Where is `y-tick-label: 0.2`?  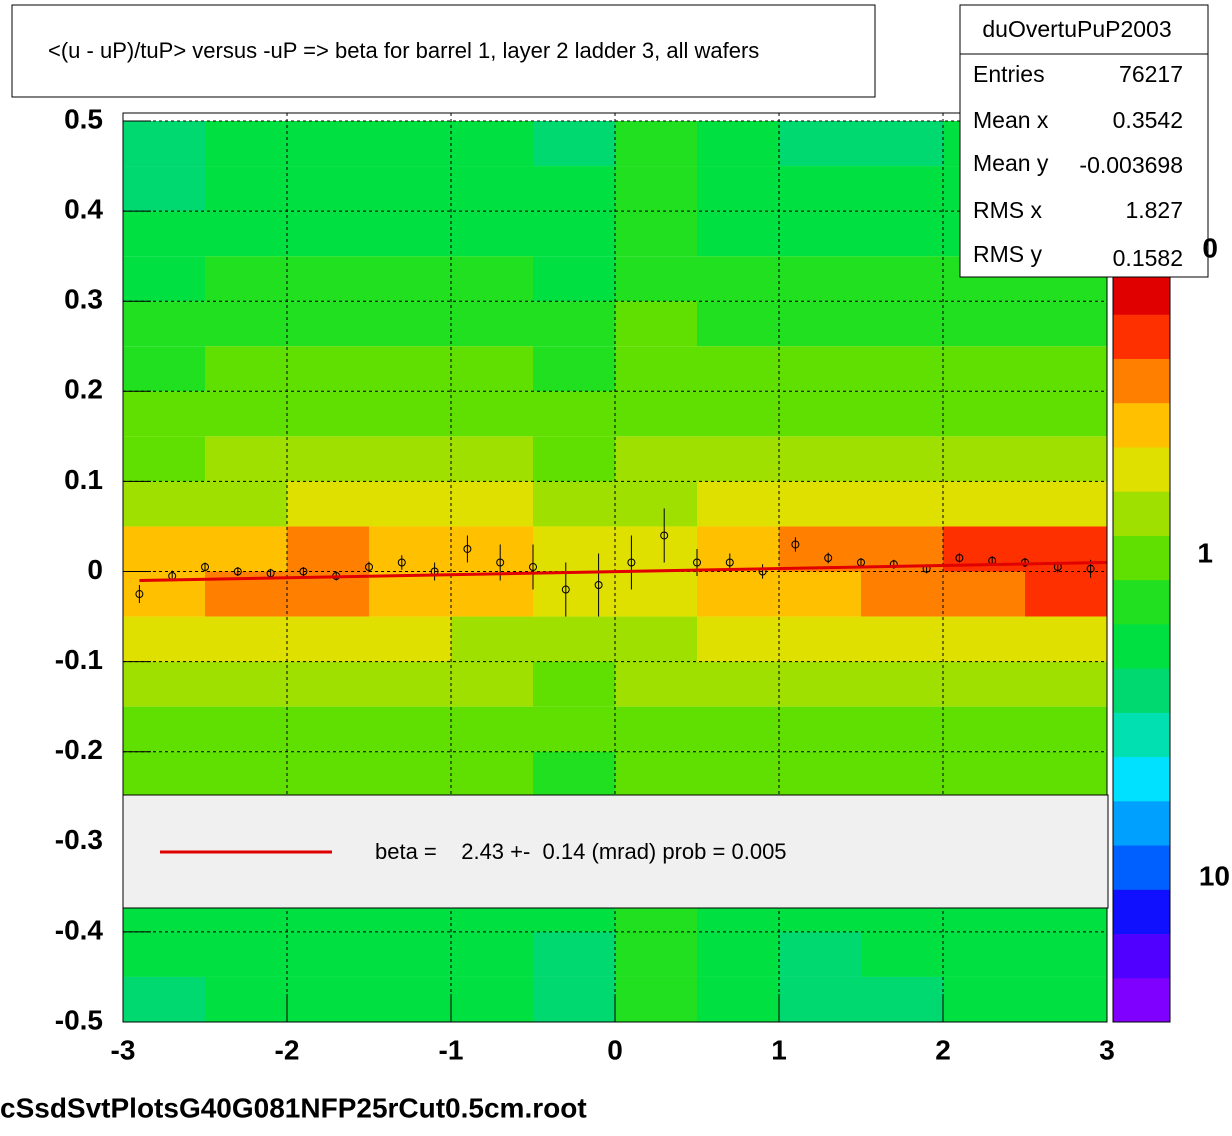 y-tick-label: 0.2 is located at coordinates (83, 389).